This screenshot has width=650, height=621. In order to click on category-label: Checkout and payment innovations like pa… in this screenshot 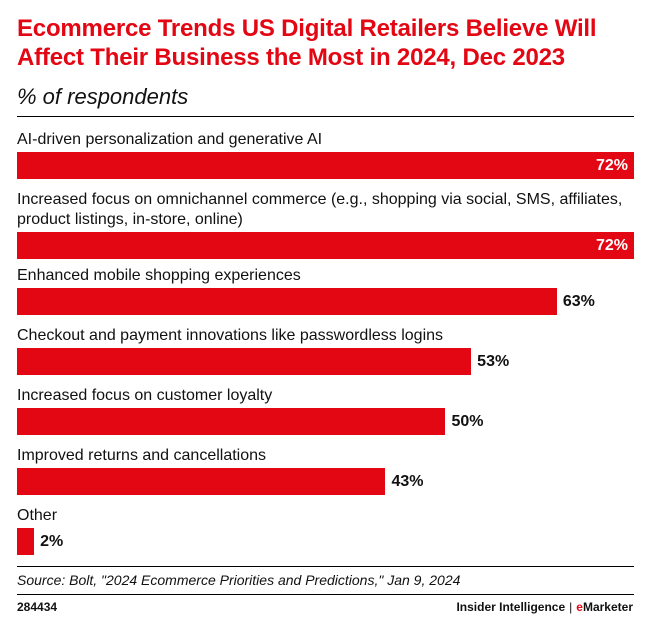, I will do `click(230, 335)`.